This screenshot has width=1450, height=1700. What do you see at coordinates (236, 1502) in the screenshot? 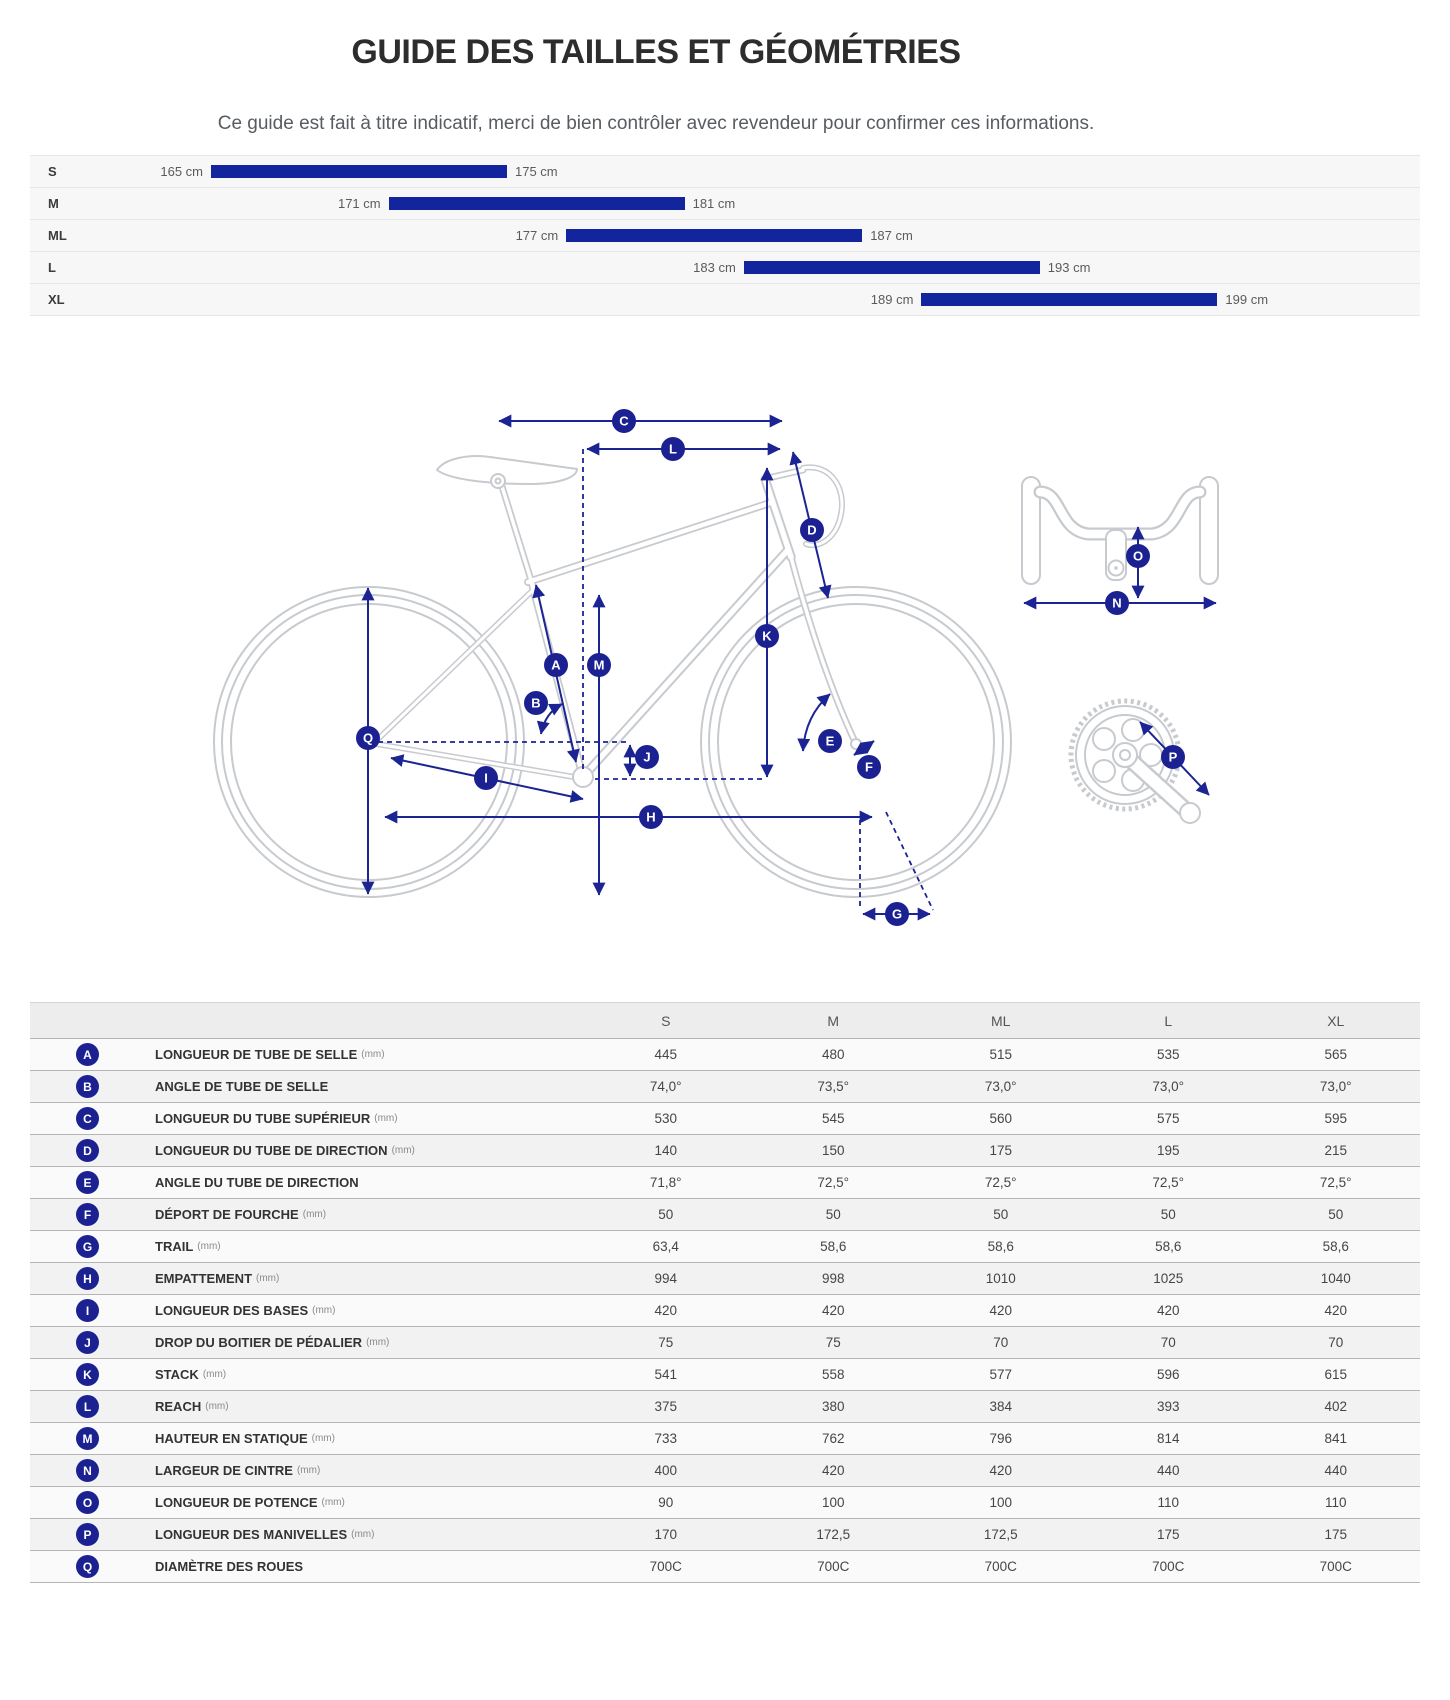
I see `measure-label: LONGUEUR DE POTENCE` at bounding box center [236, 1502].